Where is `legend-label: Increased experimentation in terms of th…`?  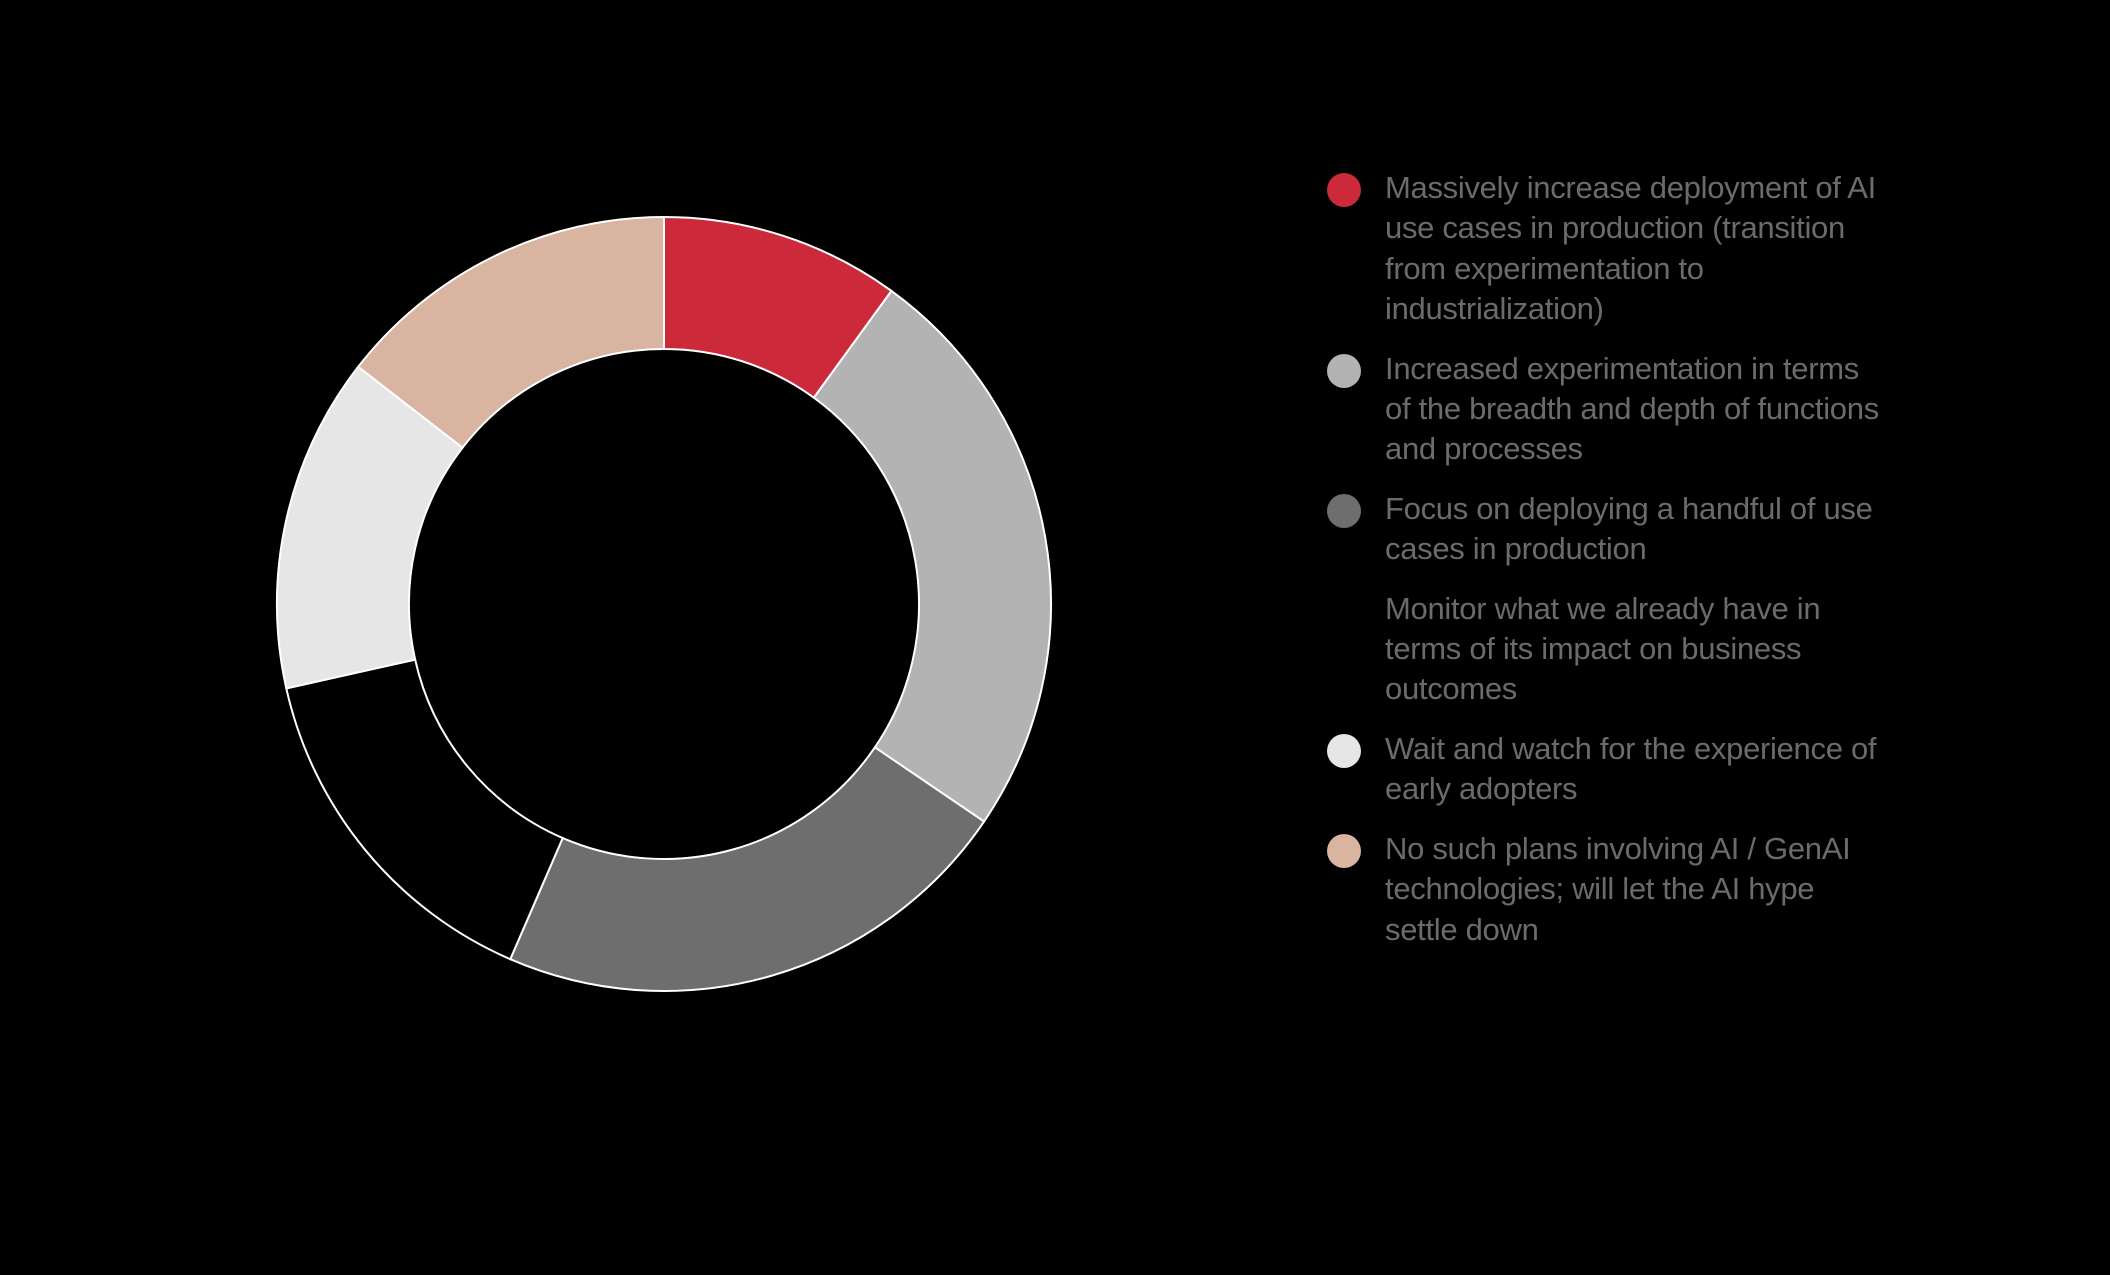 legend-label: Increased experimentation in terms of th… is located at coordinates (1632, 408).